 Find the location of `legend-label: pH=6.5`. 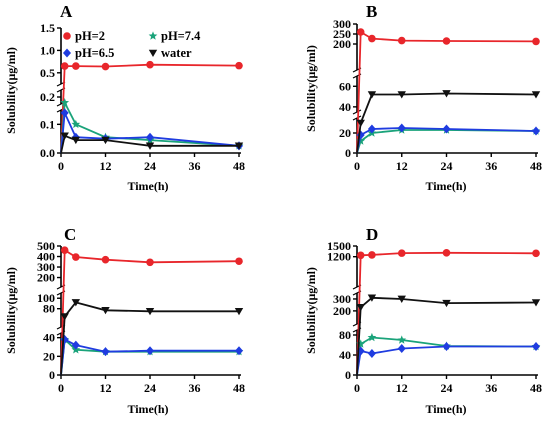

legend-label: pH=6.5 is located at coordinates (94, 53).